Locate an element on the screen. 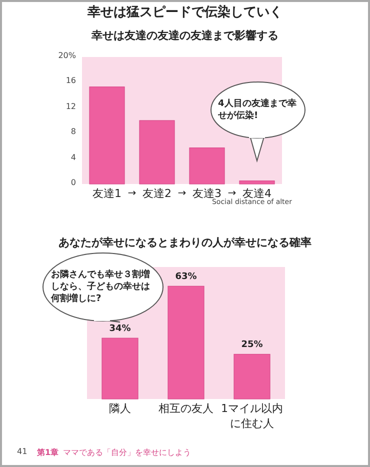 This screenshot has height=467, width=370. chart-subtitle: 幸せは友達の友達の友達まで影響する is located at coordinates (185, 35).